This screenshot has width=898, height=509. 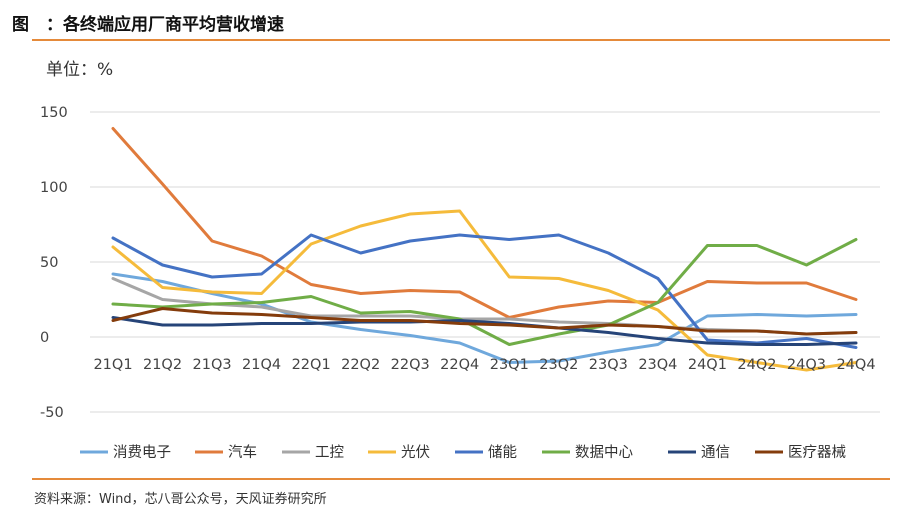 What do you see at coordinates (261, 365) in the screenshot?
I see `x-tick-label: 21Q4` at bounding box center [261, 365].